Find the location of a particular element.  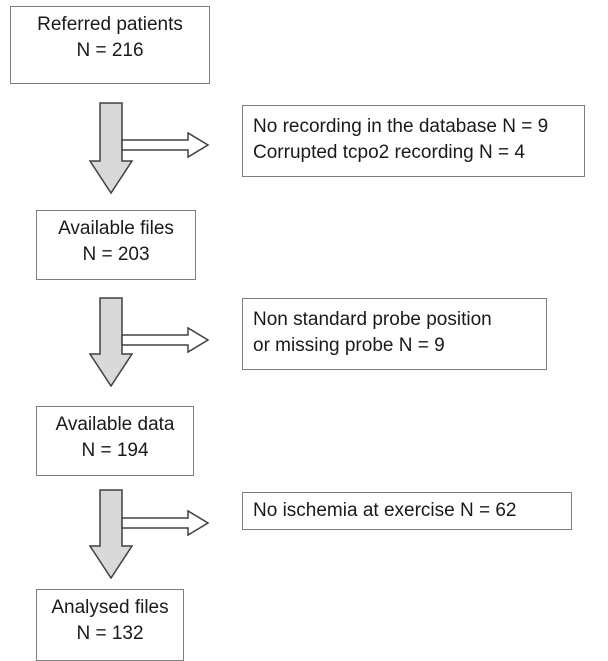

available-data-title: Available data is located at coordinates (115, 424).